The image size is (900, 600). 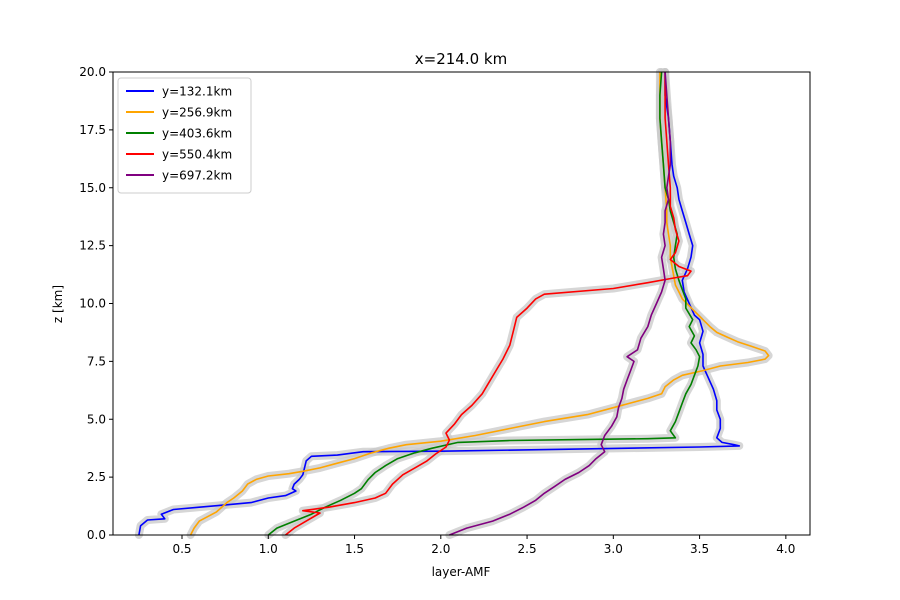 I want to click on y-tick-label: 17.5, so click(x=92, y=130).